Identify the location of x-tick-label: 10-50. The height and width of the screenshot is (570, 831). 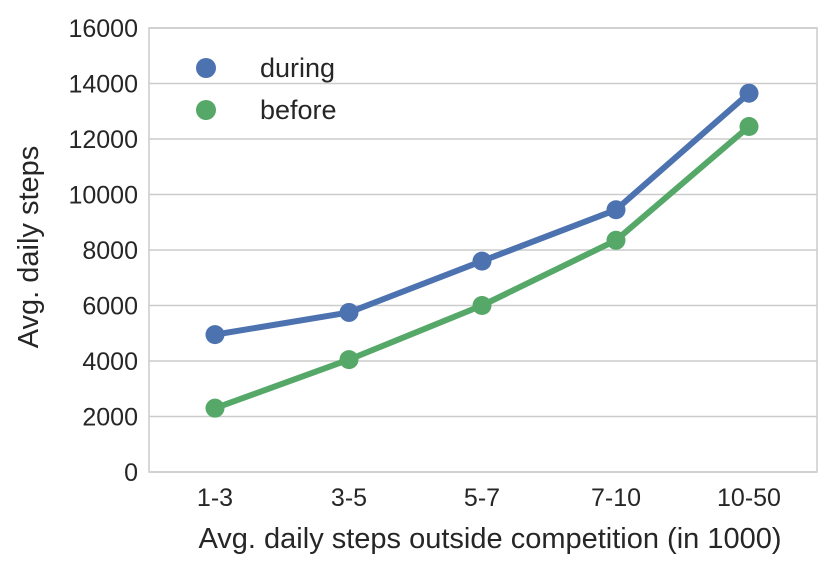
(749, 498).